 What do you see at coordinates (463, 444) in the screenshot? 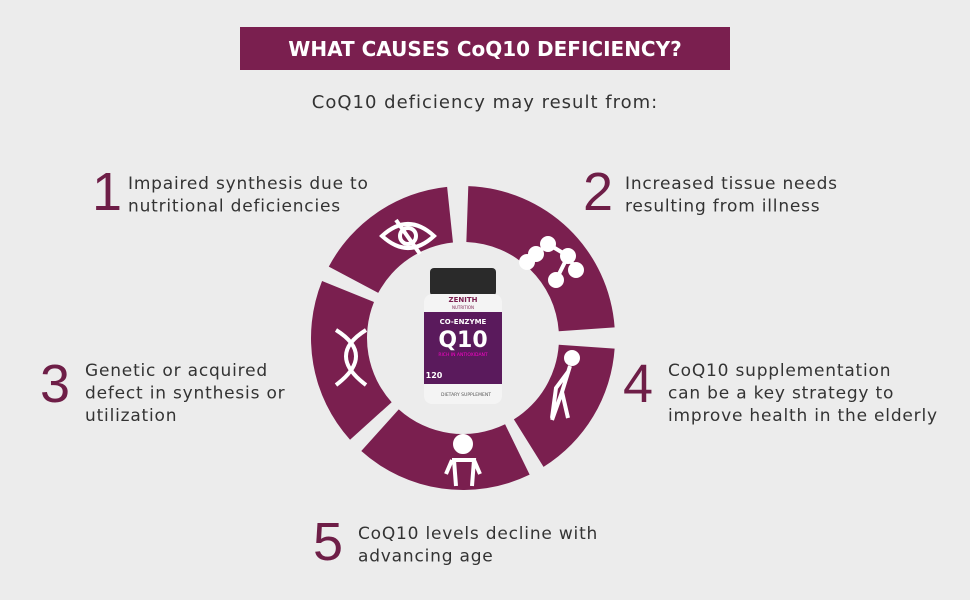
I see `person-head` at bounding box center [463, 444].